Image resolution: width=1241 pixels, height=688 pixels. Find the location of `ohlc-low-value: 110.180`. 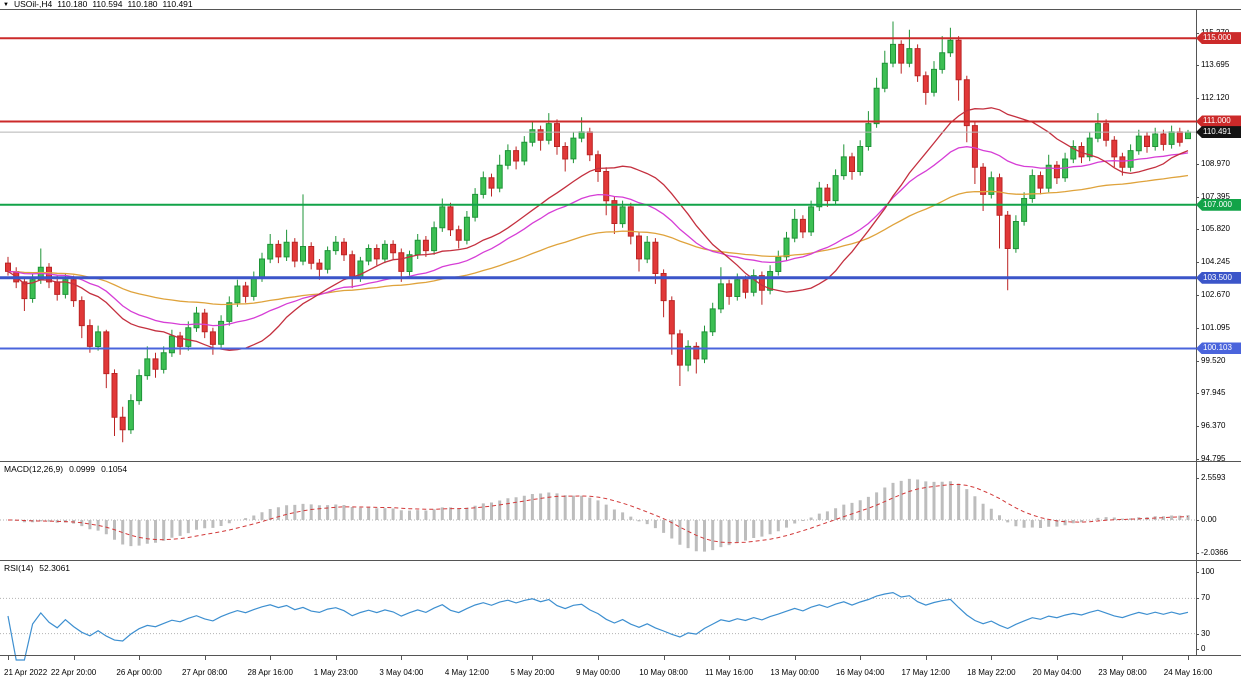

ohlc-low-value: 110.180 is located at coordinates (142, 4).